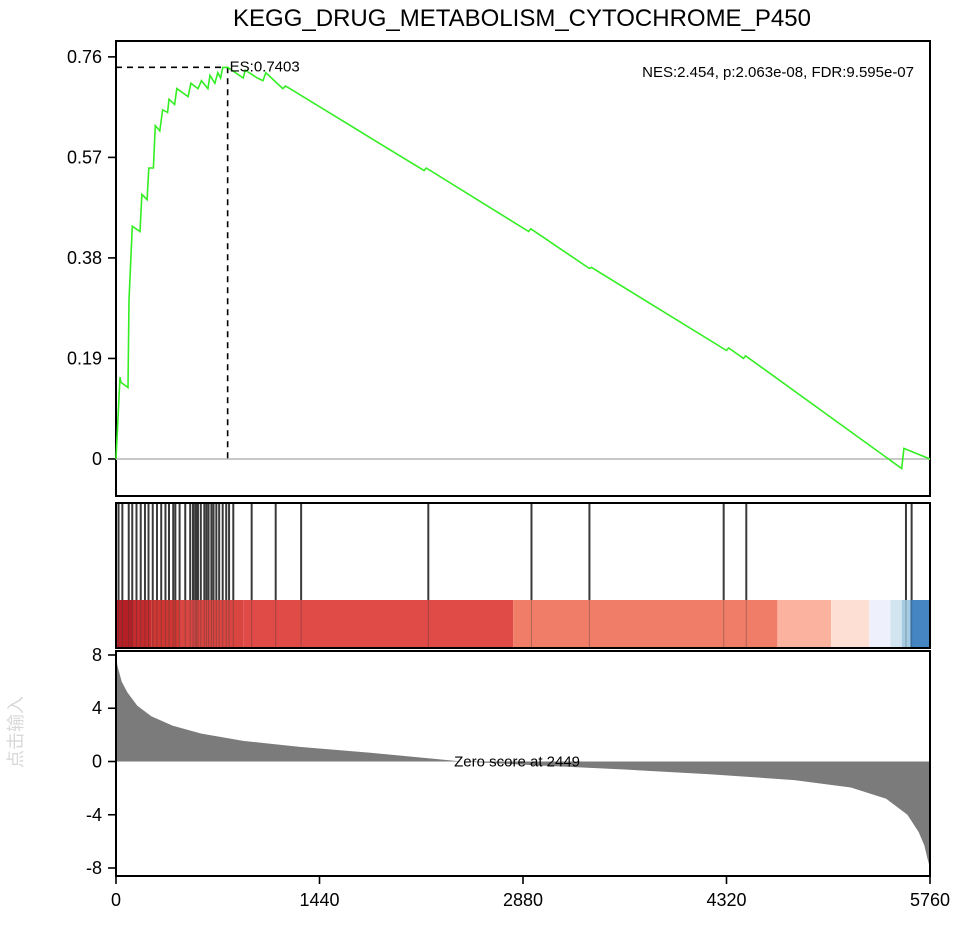  Describe the element at coordinates (116, 900) in the screenshot. I see `x-tick-label: 0` at that location.